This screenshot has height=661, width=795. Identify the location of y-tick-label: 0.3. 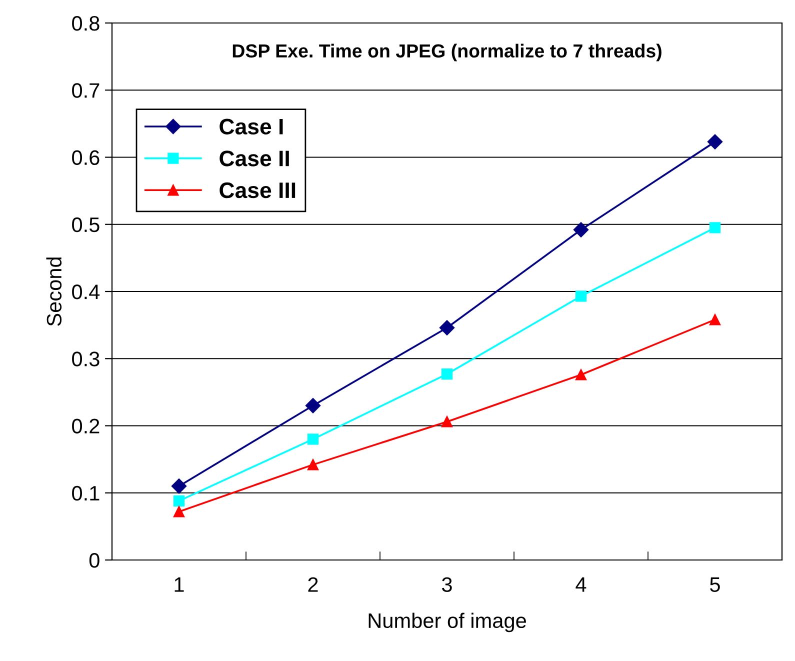
(86, 359).